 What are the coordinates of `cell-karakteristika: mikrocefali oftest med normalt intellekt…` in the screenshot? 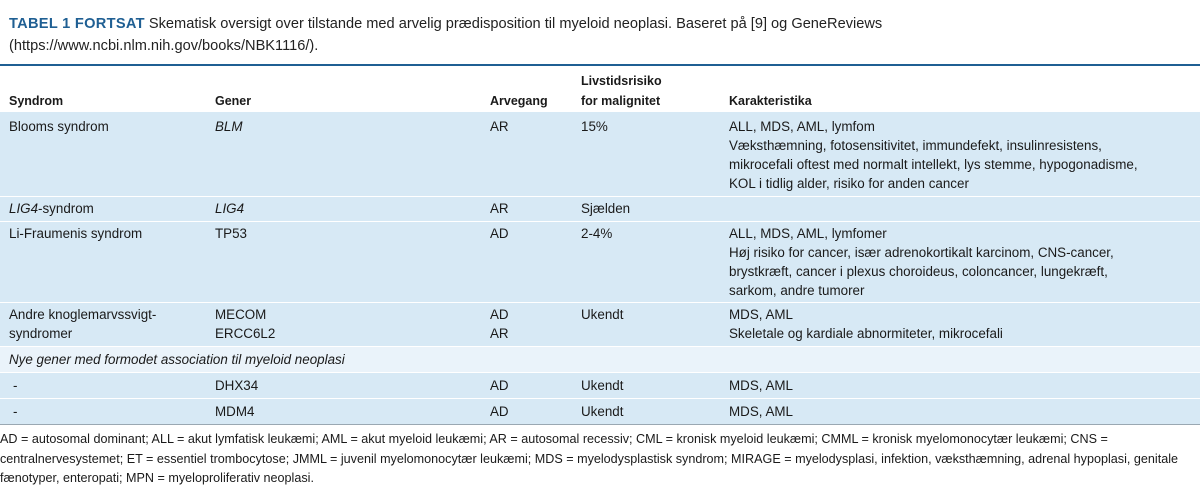 It's located at (933, 164).